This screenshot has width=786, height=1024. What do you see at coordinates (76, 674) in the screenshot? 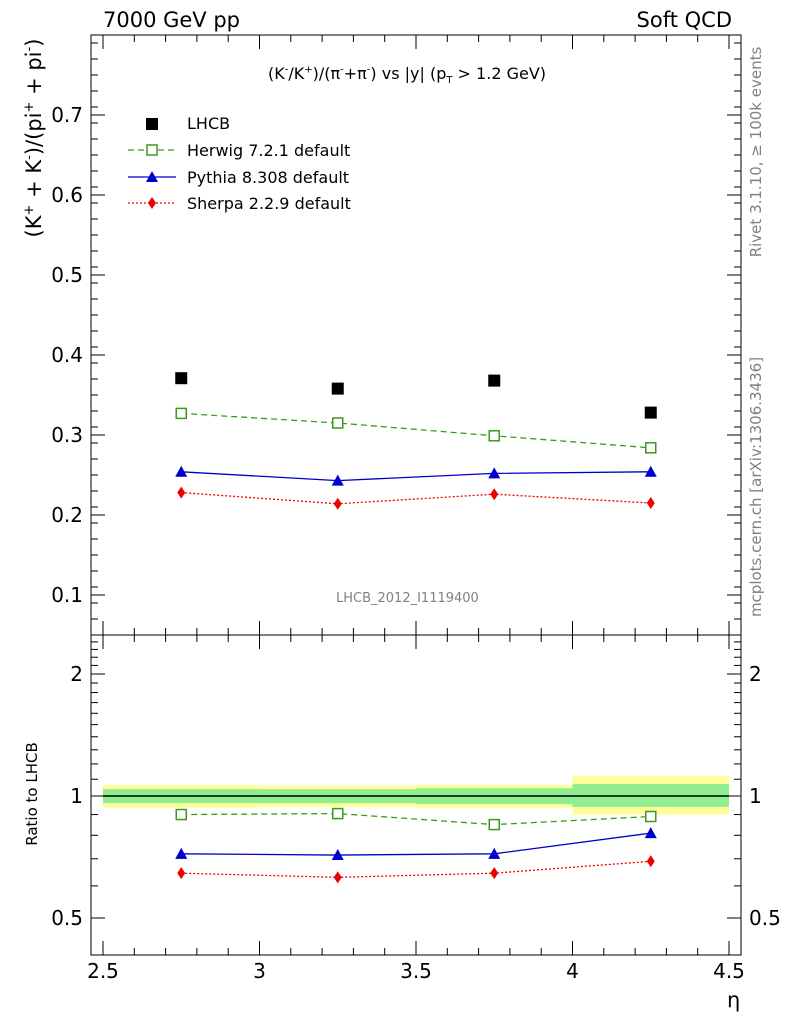
I see `ratio-y-tick-label: 2` at bounding box center [76, 674].